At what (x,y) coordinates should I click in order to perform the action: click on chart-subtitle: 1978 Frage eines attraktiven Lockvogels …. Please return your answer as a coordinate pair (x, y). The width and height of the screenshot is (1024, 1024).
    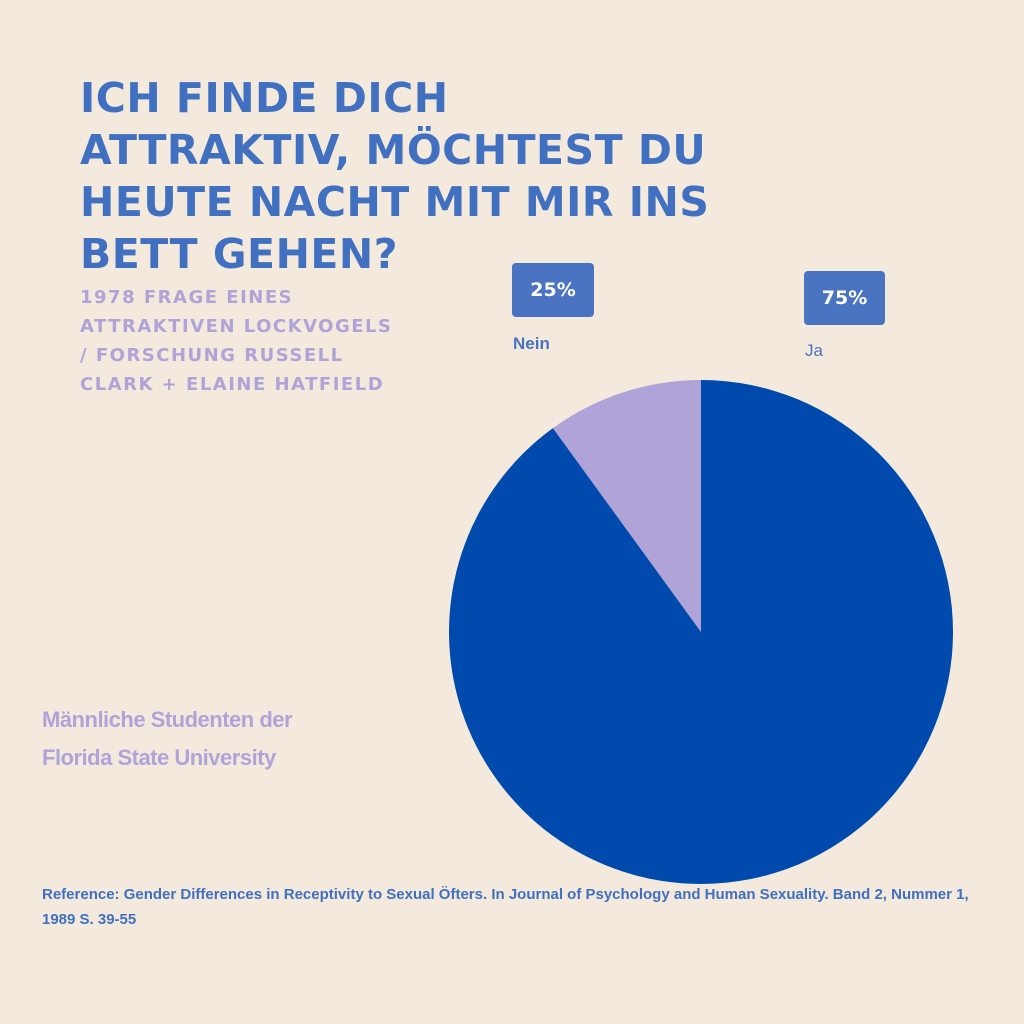
    Looking at the image, I should click on (236, 341).